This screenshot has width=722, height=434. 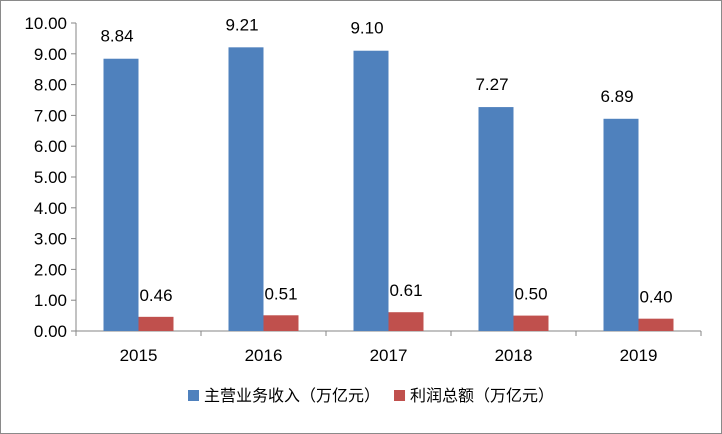 What do you see at coordinates (139, 355) in the screenshot?
I see `x-tick-label: 2015` at bounding box center [139, 355].